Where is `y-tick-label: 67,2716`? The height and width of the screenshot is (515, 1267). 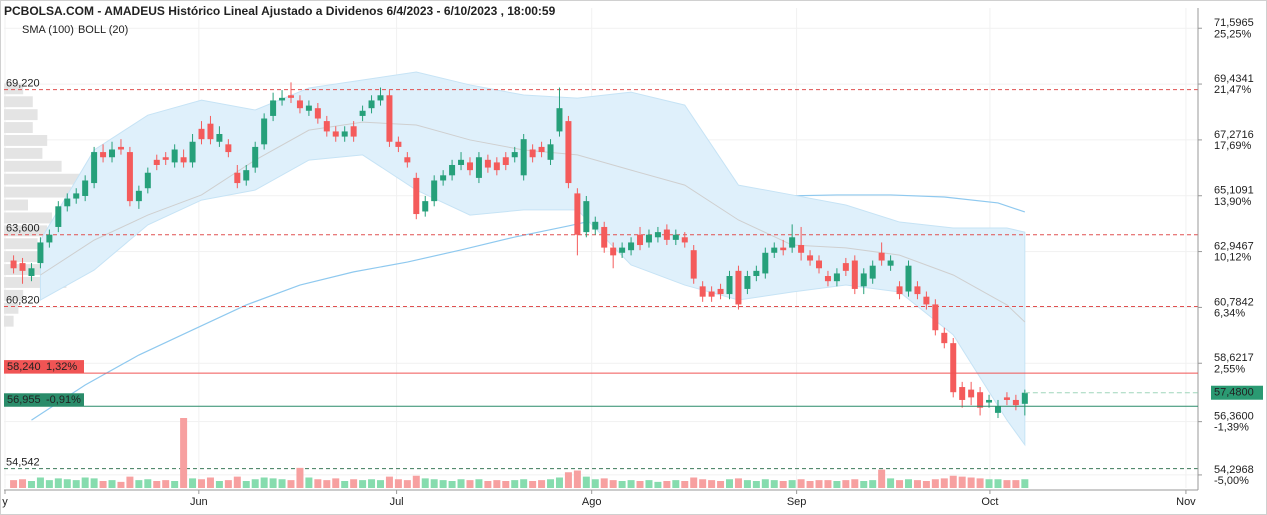 y-tick-label: 67,2716 is located at coordinates (1234, 135).